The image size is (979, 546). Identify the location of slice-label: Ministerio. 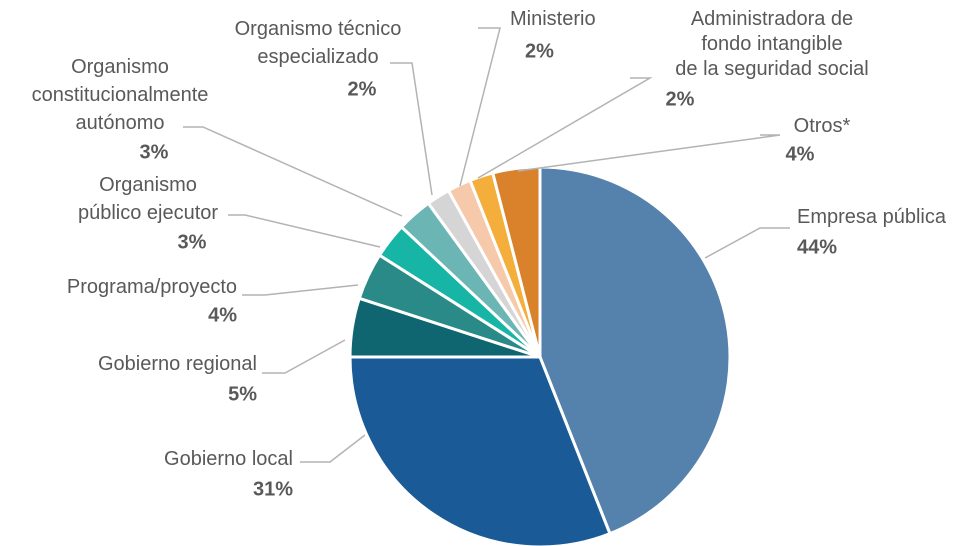
(553, 19).